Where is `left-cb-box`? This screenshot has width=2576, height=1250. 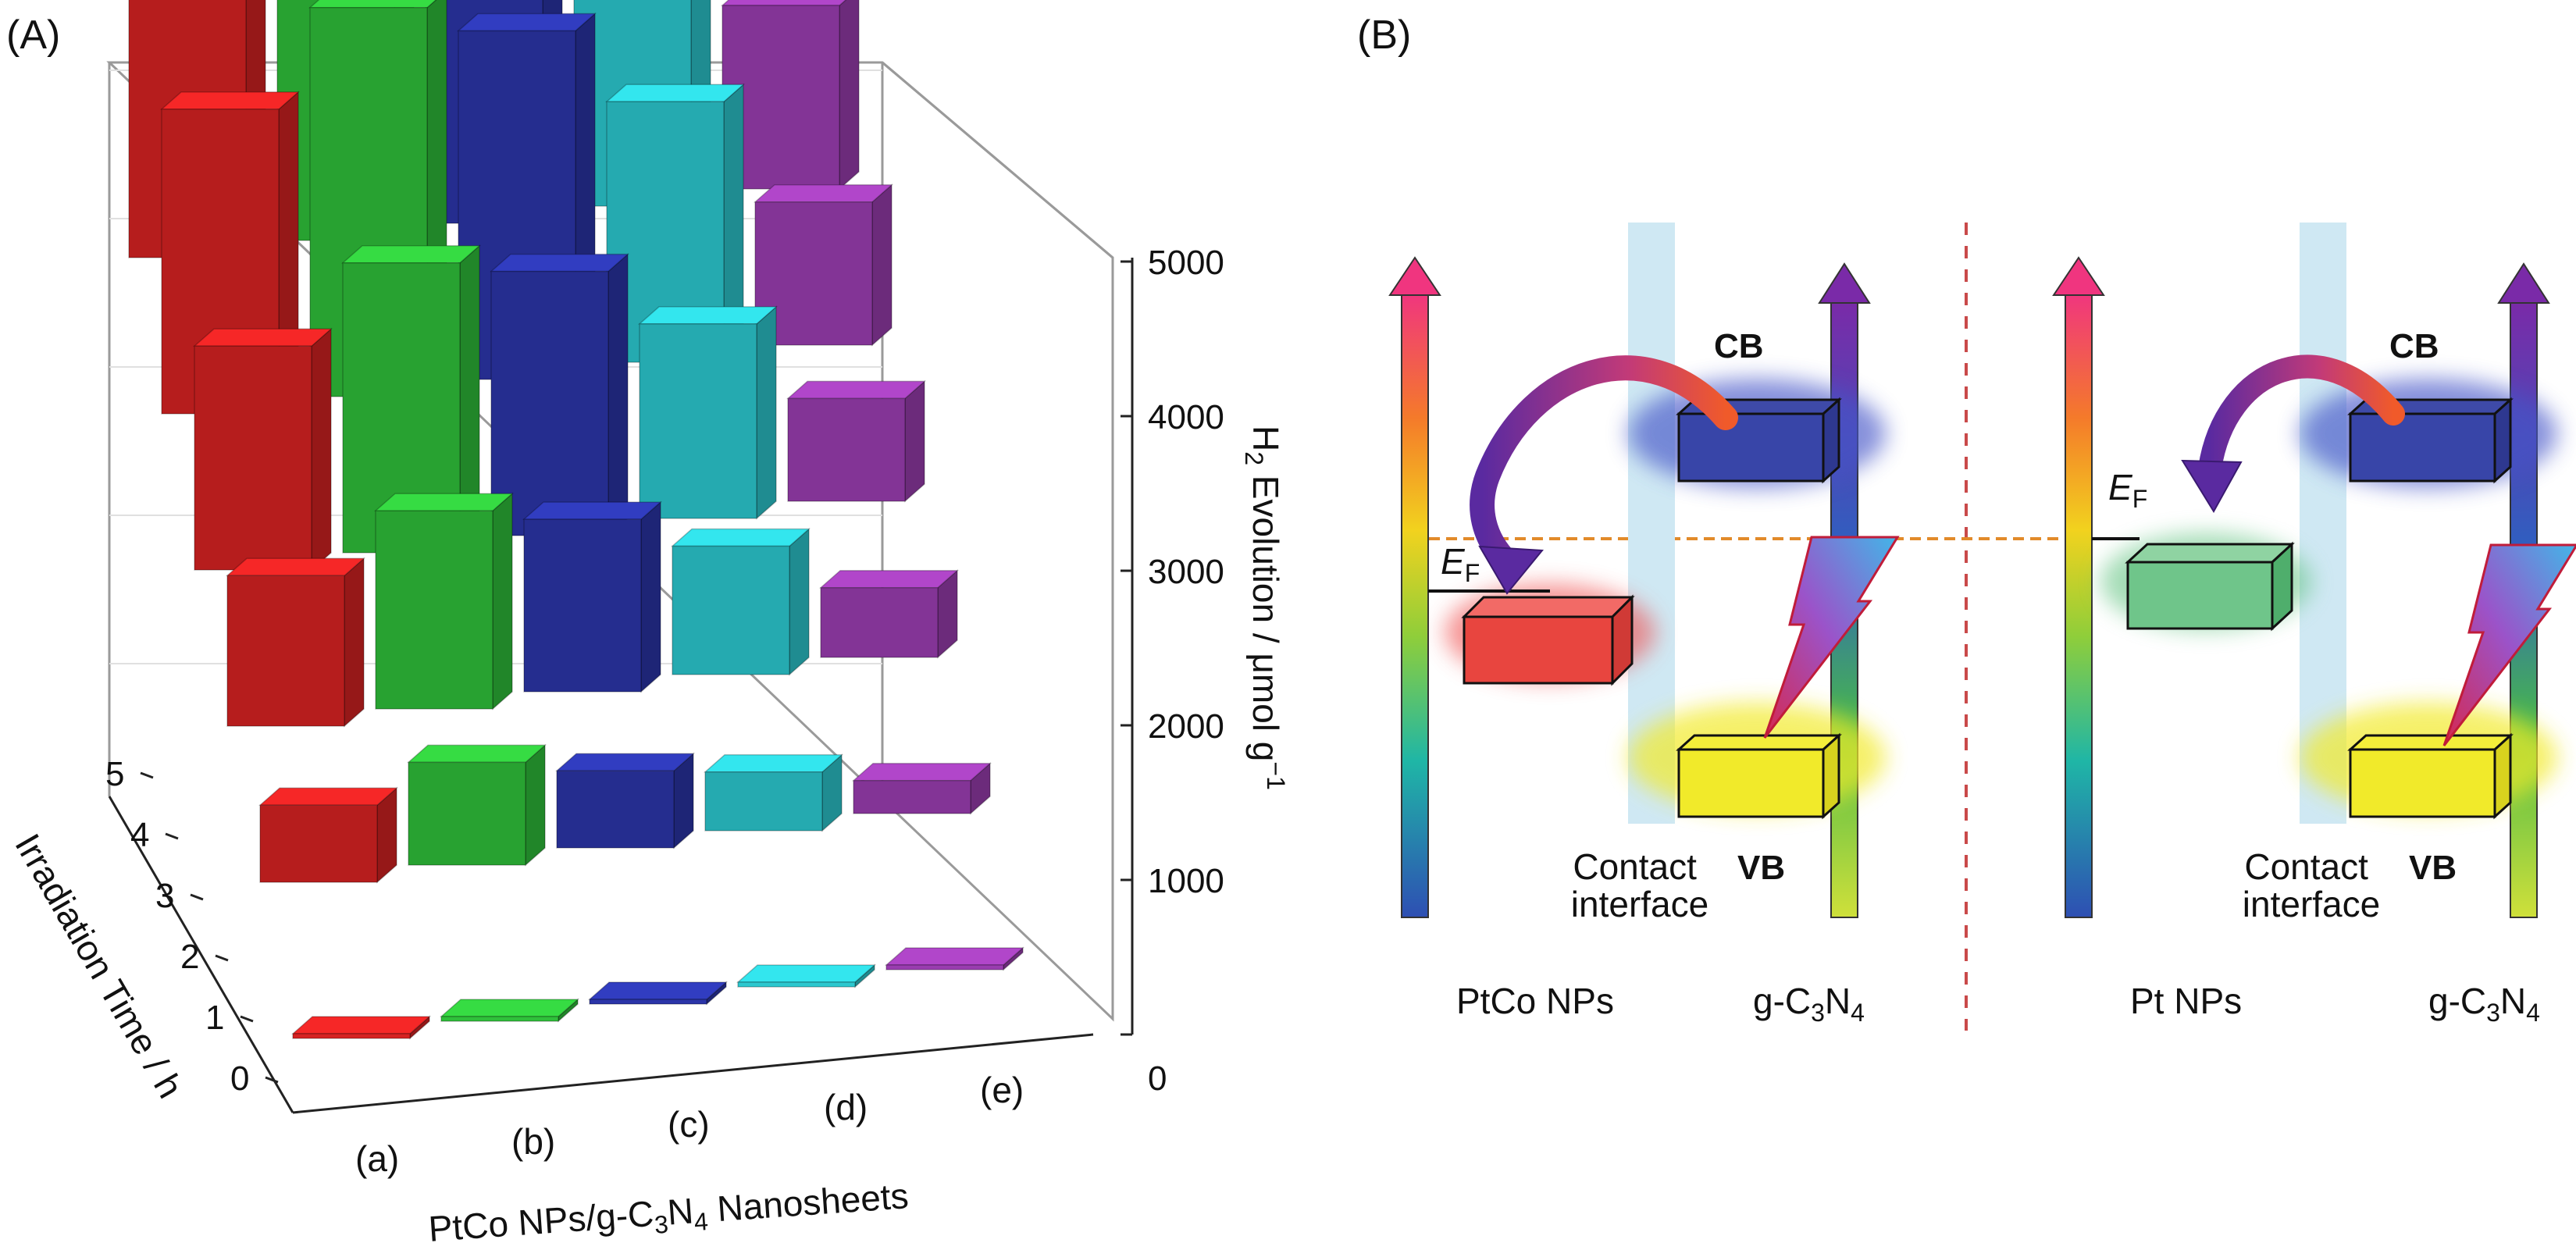 left-cb-box is located at coordinates (1759, 441).